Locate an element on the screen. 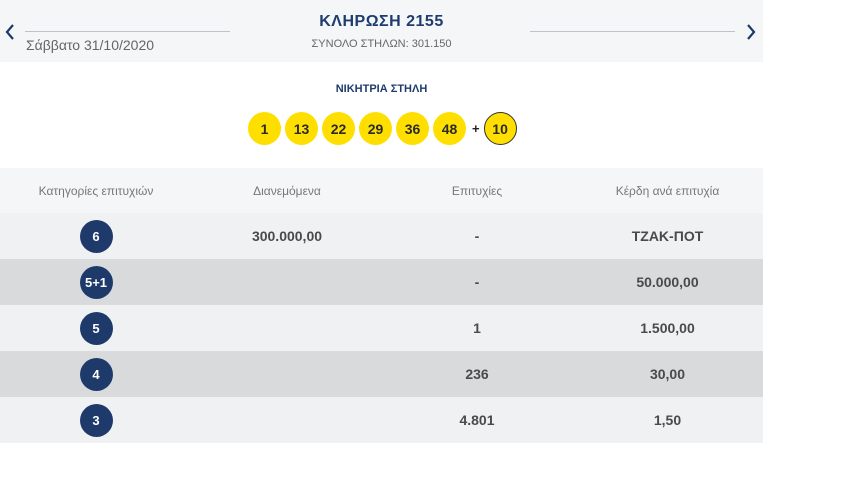  winning-numbers: 1 13 22 29 36 48 + 10 is located at coordinates (382, 128).